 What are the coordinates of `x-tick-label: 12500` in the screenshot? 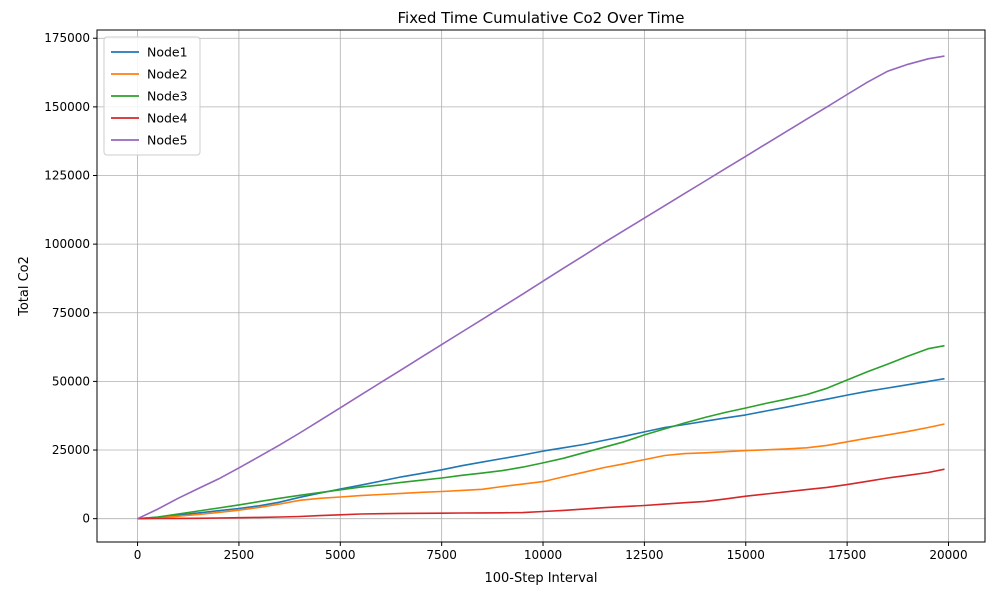 It's located at (644, 555).